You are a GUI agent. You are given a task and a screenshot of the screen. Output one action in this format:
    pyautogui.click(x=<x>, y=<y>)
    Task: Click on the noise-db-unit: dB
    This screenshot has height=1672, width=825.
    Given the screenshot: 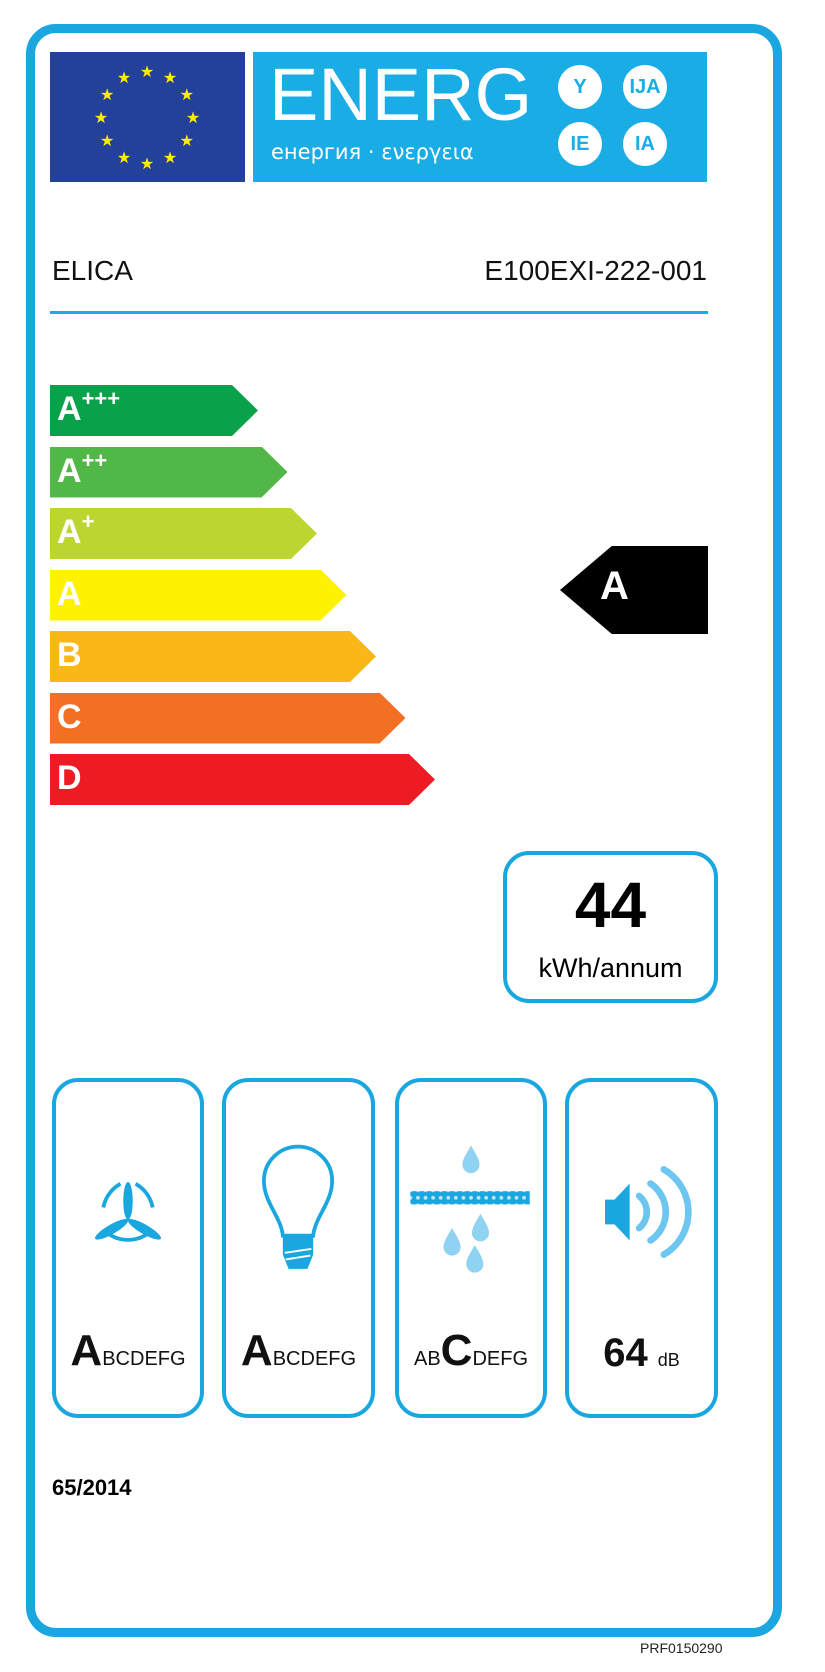 What is the action you would take?
    pyautogui.click(x=668, y=1360)
    